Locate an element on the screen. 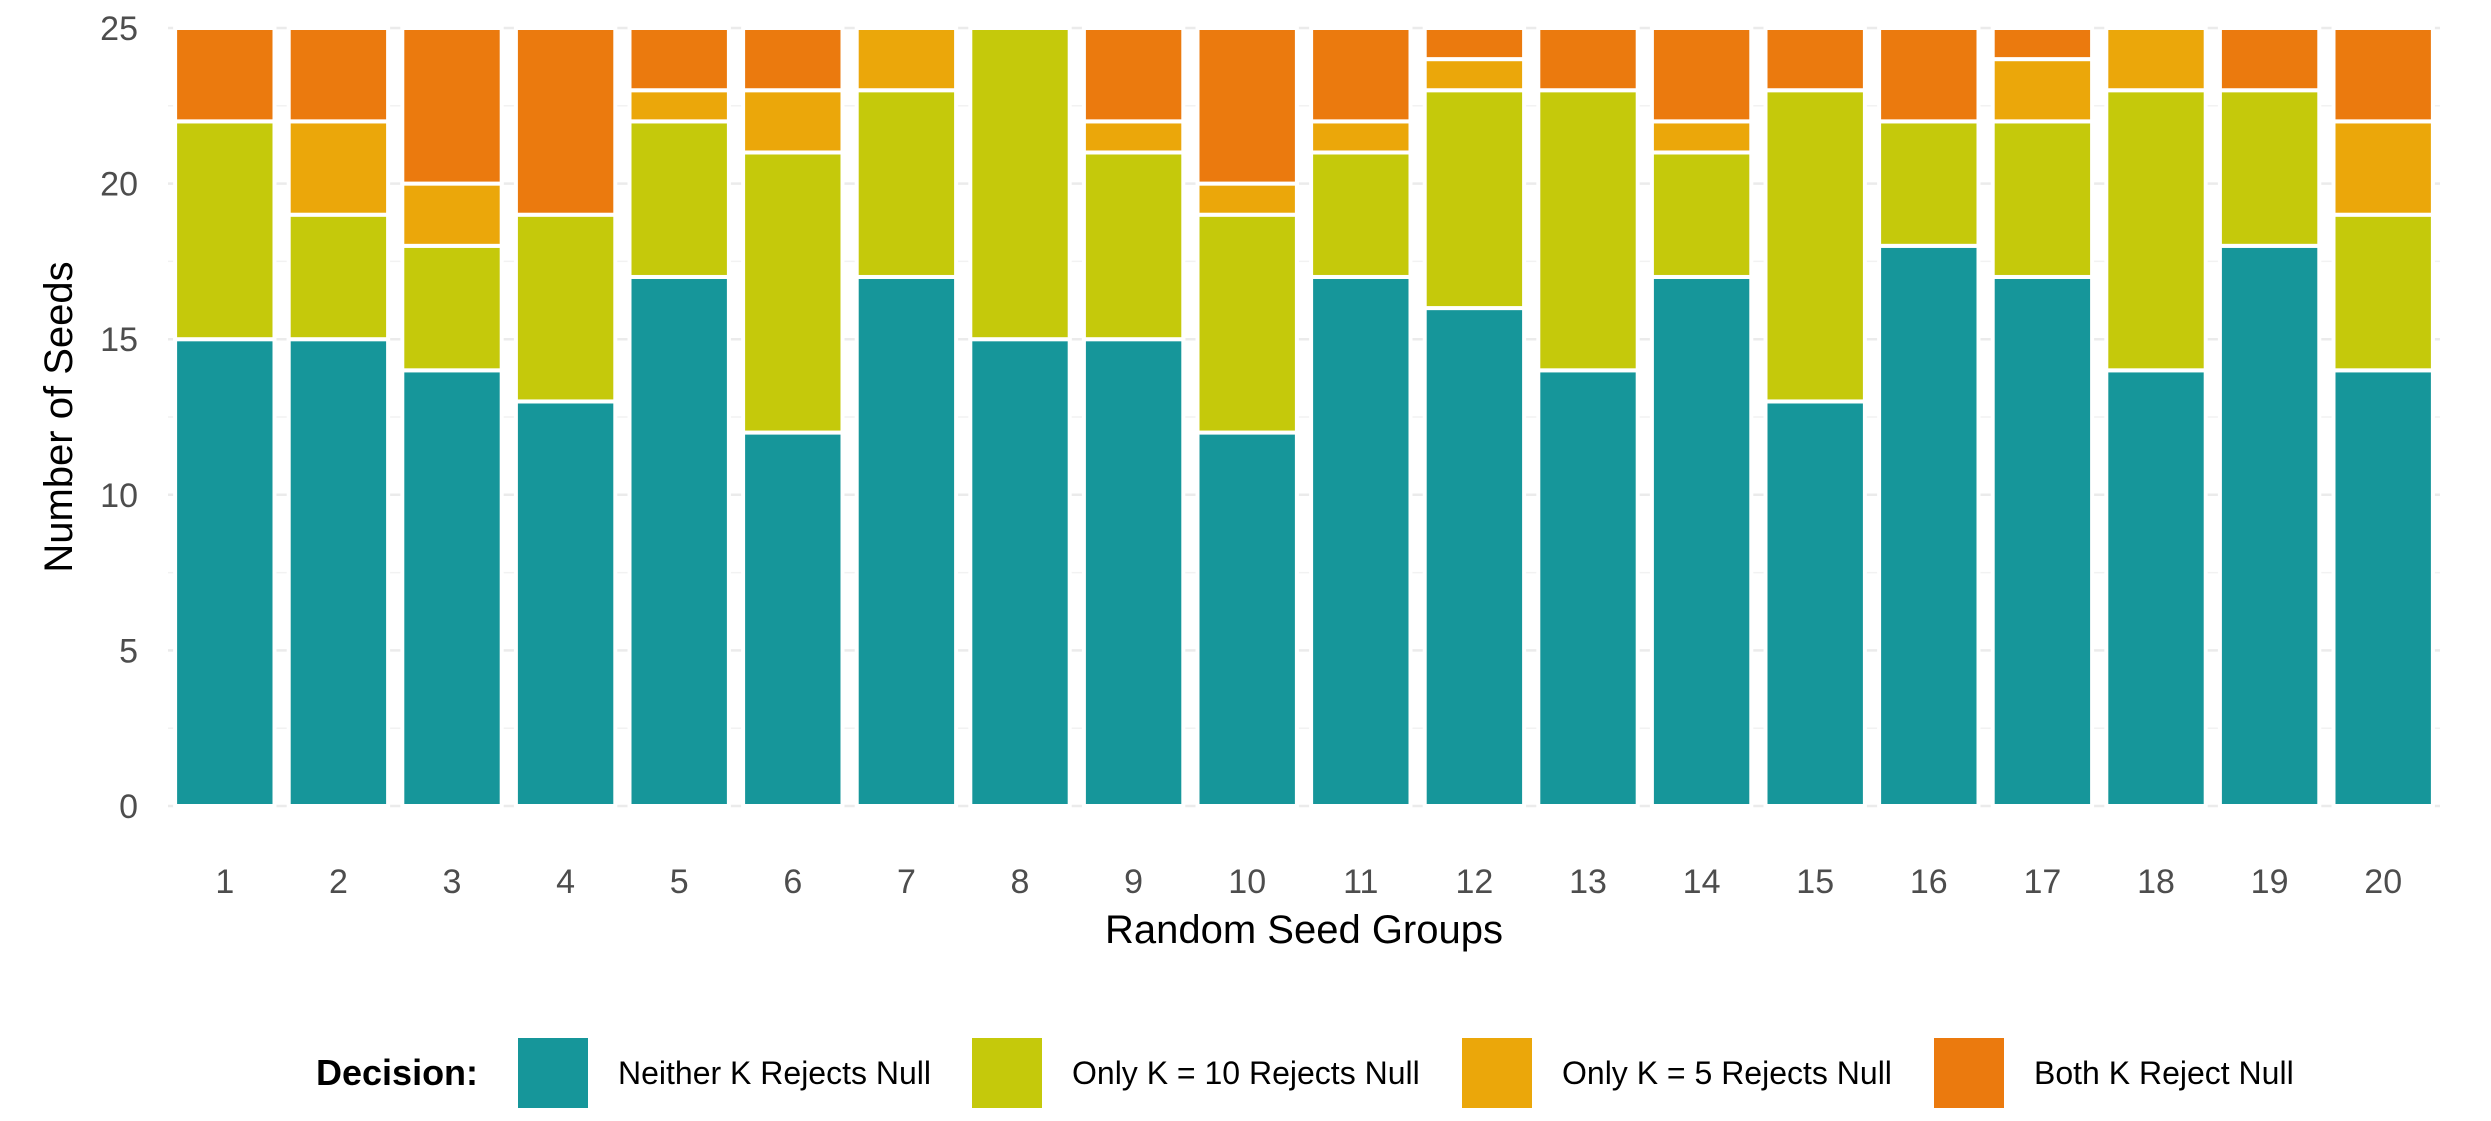 Image resolution: width=2491 pixels, height=1121 pixels. x-tick-label: 4 is located at coordinates (565, 882).